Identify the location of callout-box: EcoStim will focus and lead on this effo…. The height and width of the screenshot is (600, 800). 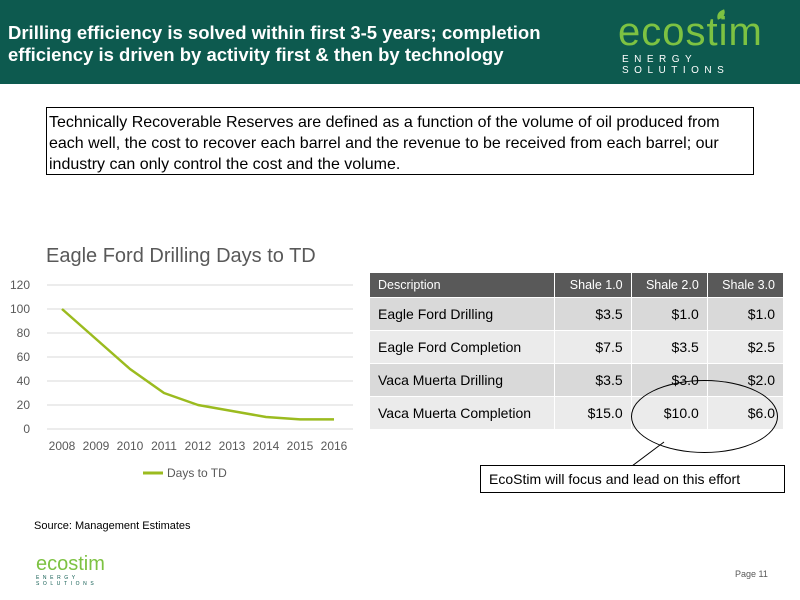
(632, 479).